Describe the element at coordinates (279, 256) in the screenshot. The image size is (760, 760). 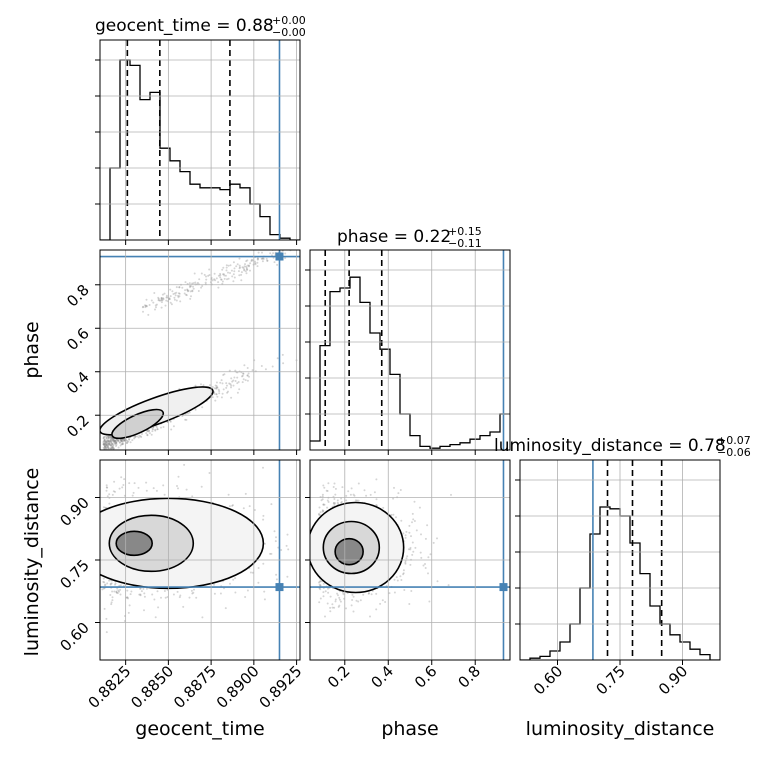
I see `truth-marker` at that location.